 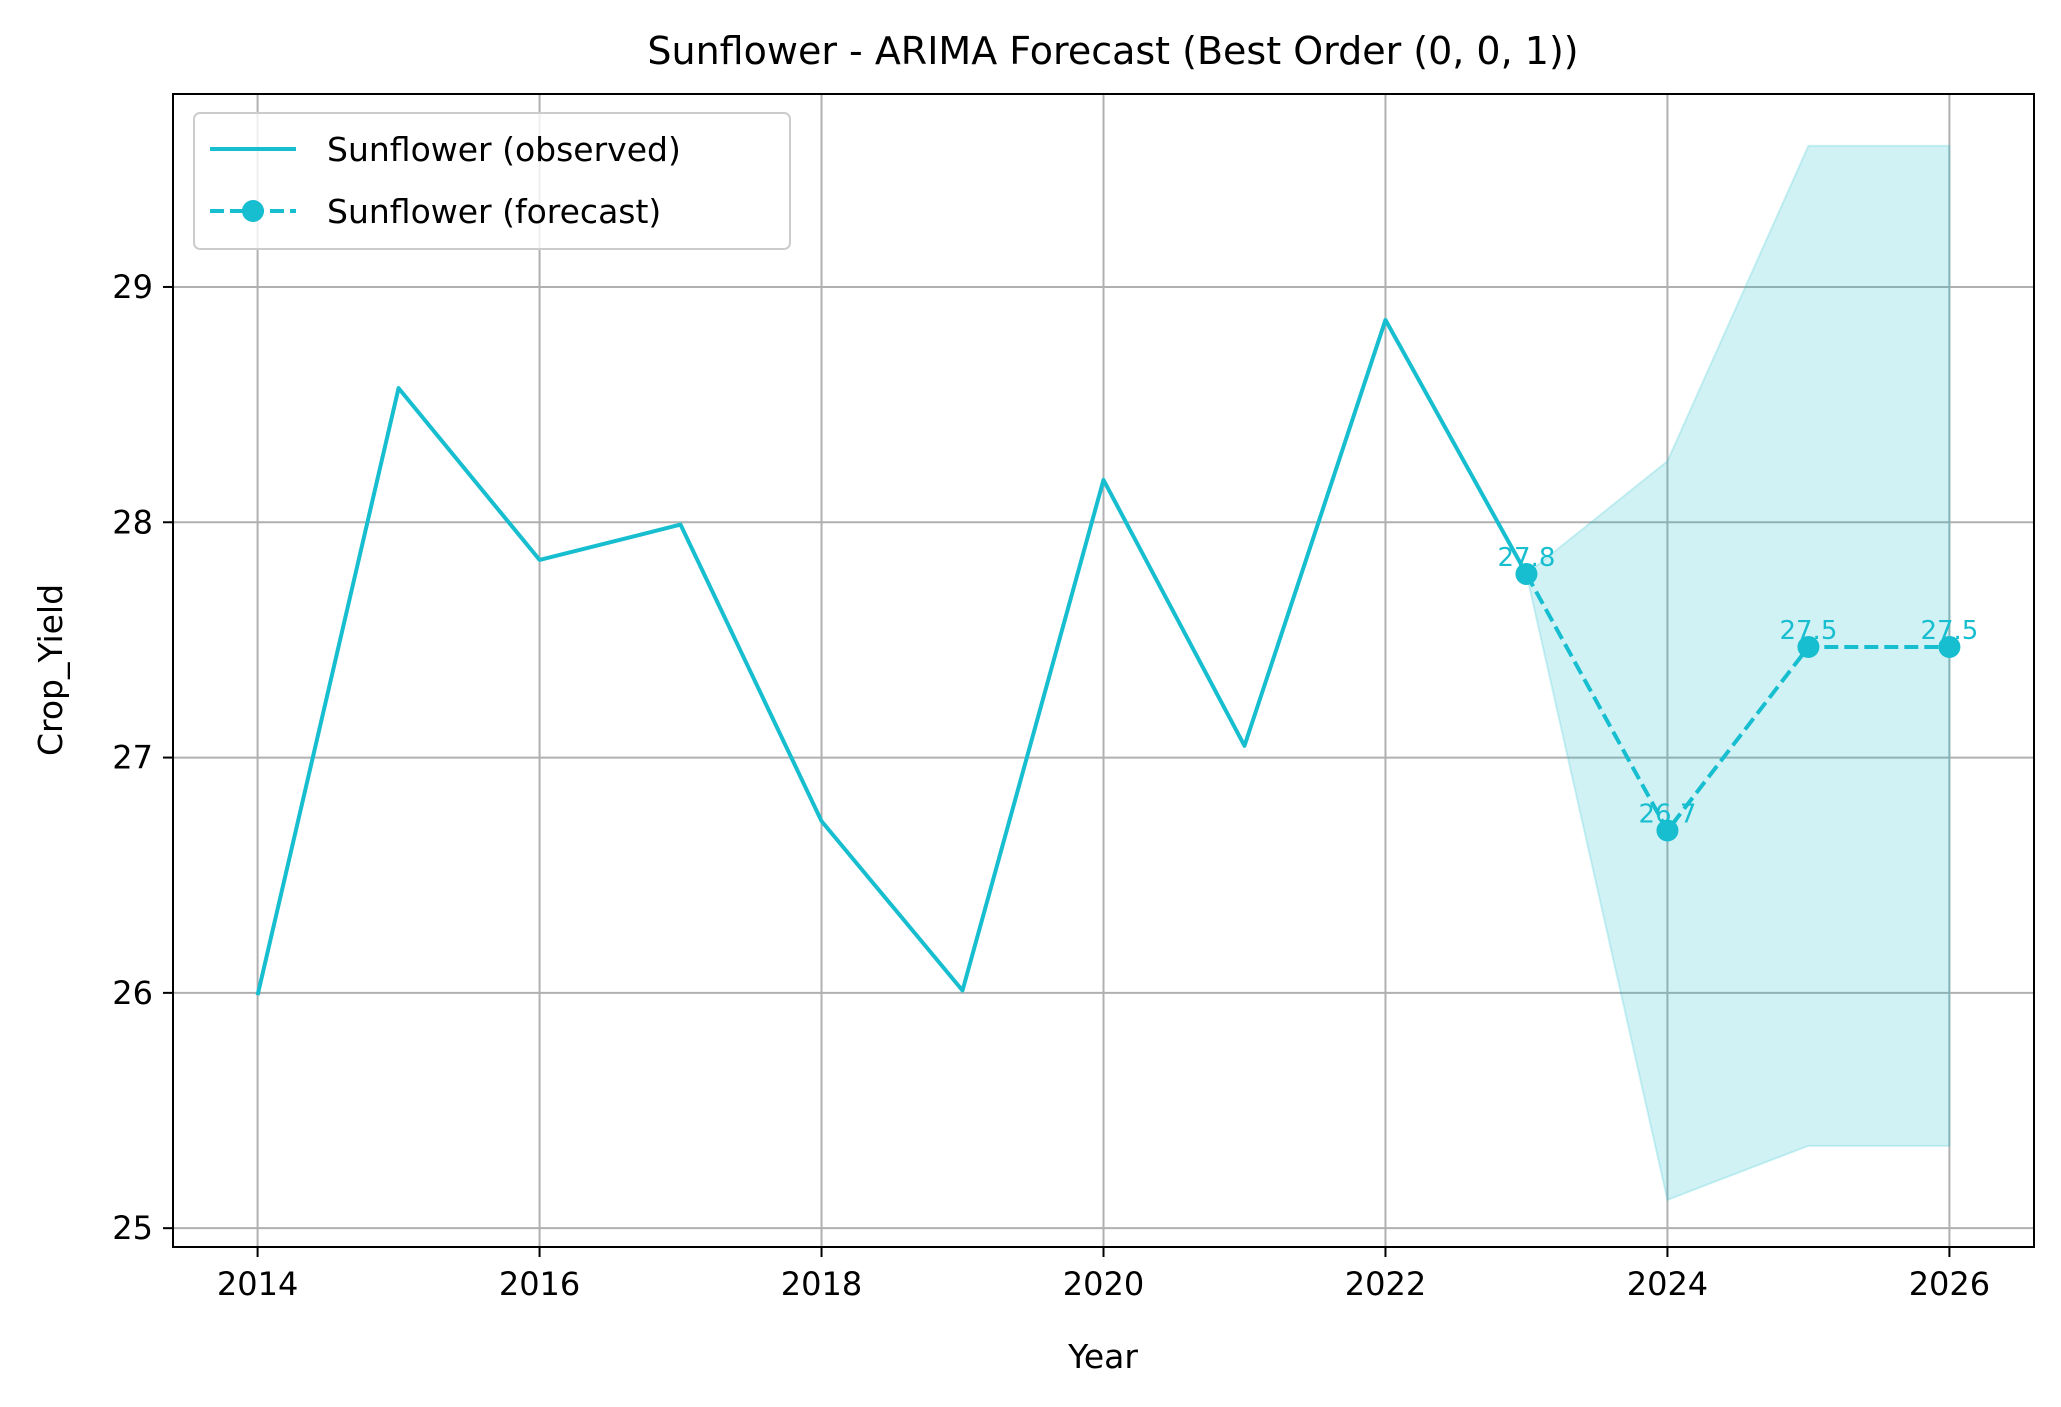 What do you see at coordinates (1737, 704) in the screenshot?
I see `forecast-series-line` at bounding box center [1737, 704].